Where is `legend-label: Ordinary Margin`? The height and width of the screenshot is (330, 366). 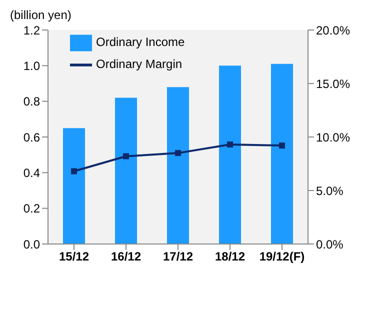
legend-label: Ordinary Margin is located at coordinates (139, 64).